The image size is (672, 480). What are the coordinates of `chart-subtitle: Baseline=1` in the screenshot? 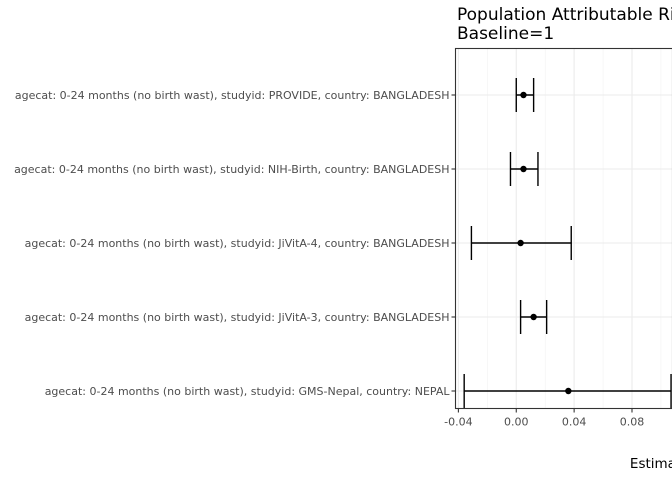 It's located at (505, 34).